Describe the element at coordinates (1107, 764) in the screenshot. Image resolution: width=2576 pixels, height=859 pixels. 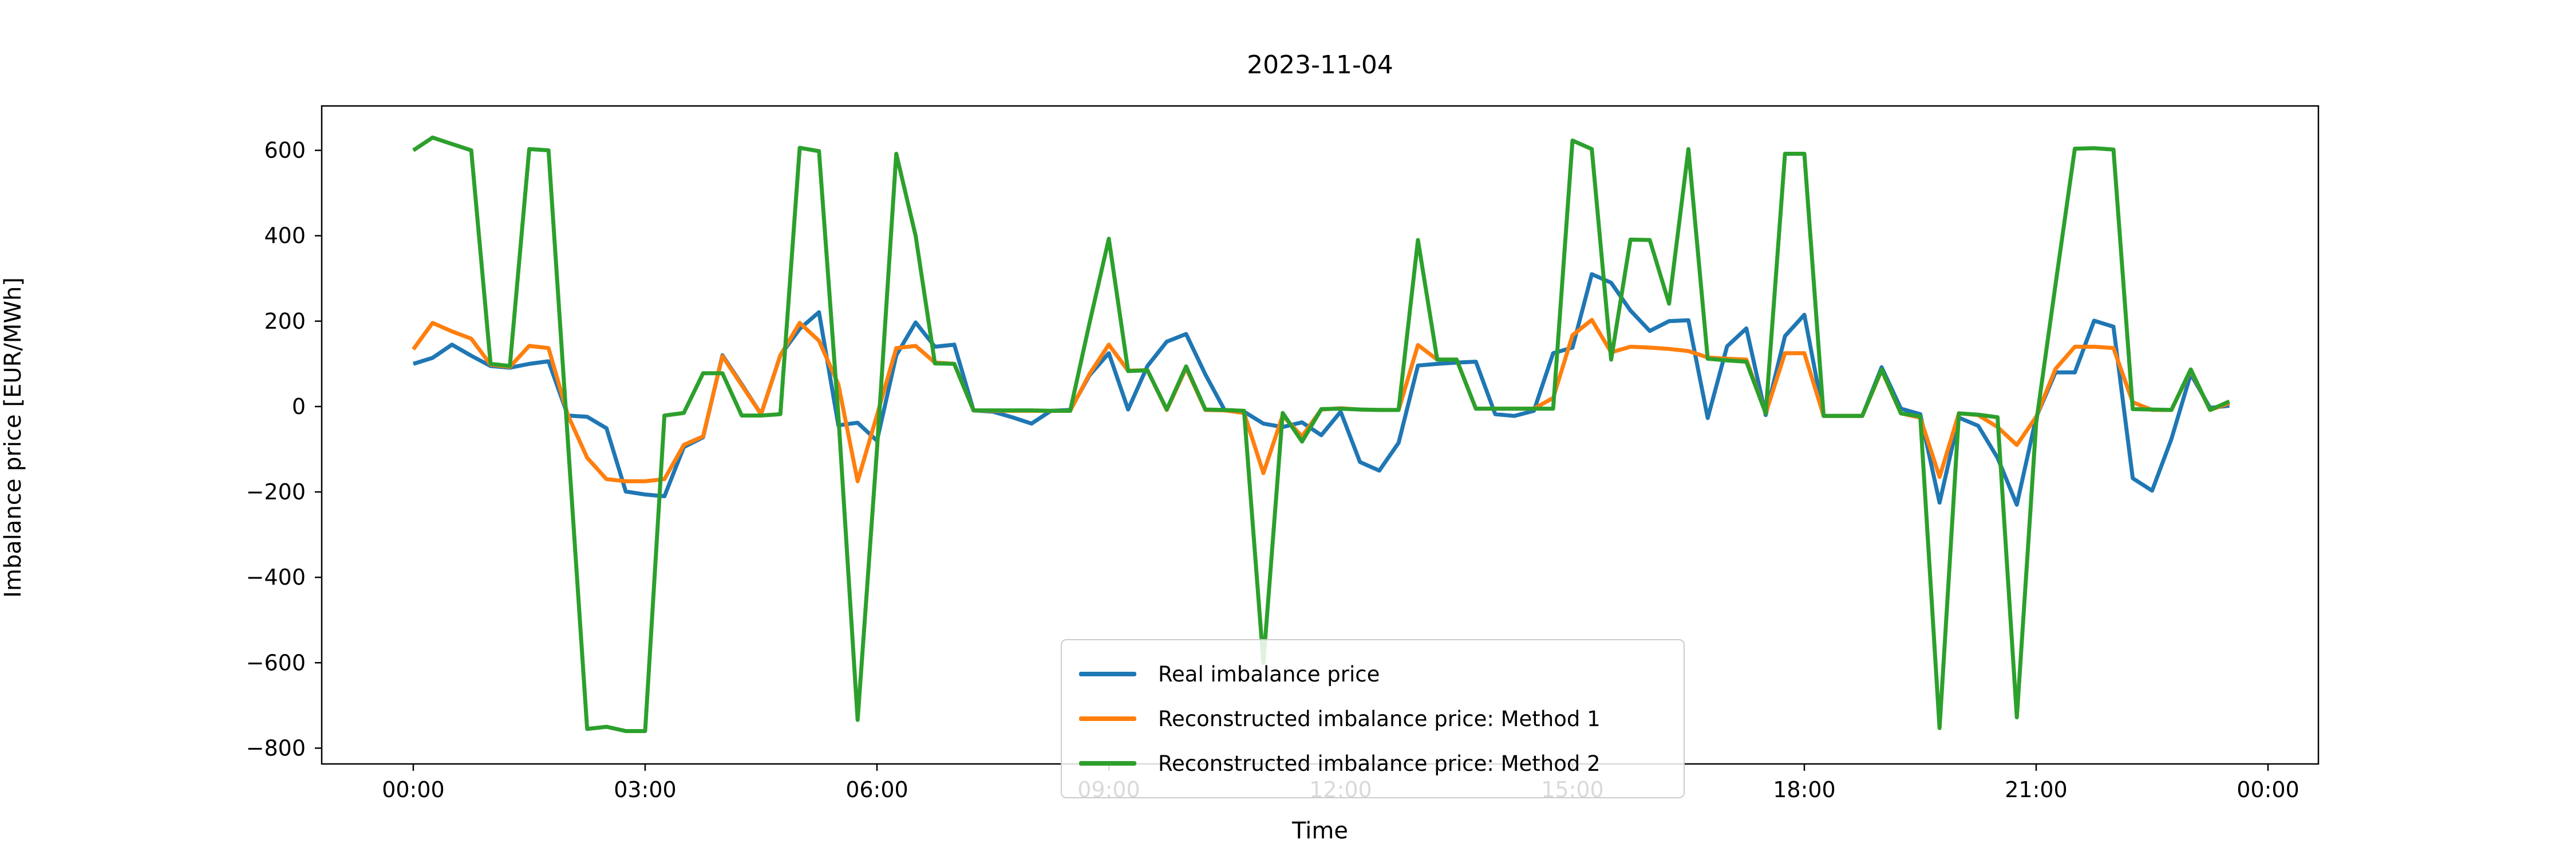
I see `legend-swatch-method2` at that location.